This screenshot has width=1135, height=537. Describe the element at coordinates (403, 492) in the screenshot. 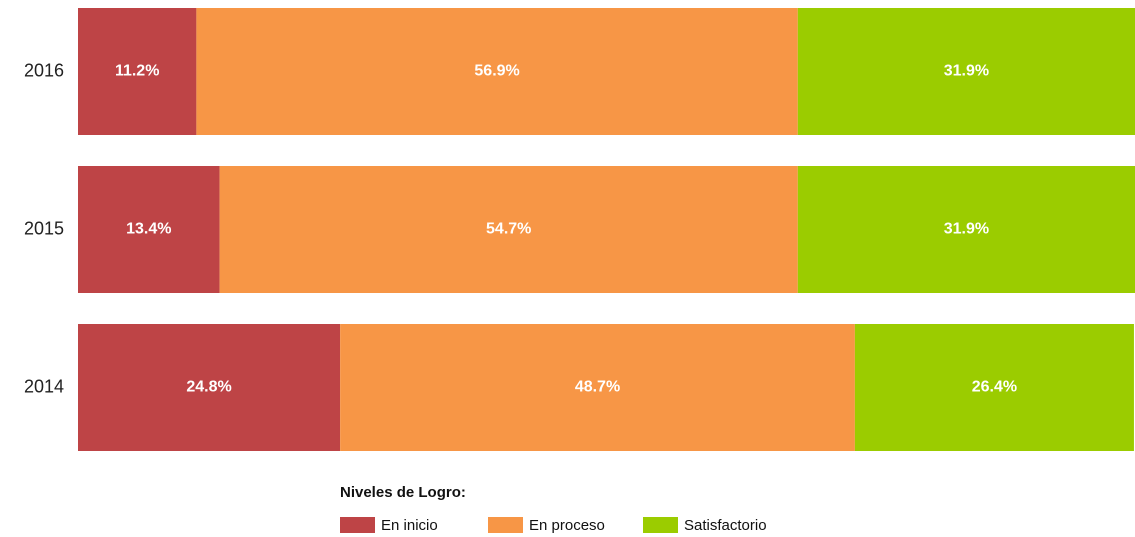

I see `legend-title: Niveles de Logro:` at that location.